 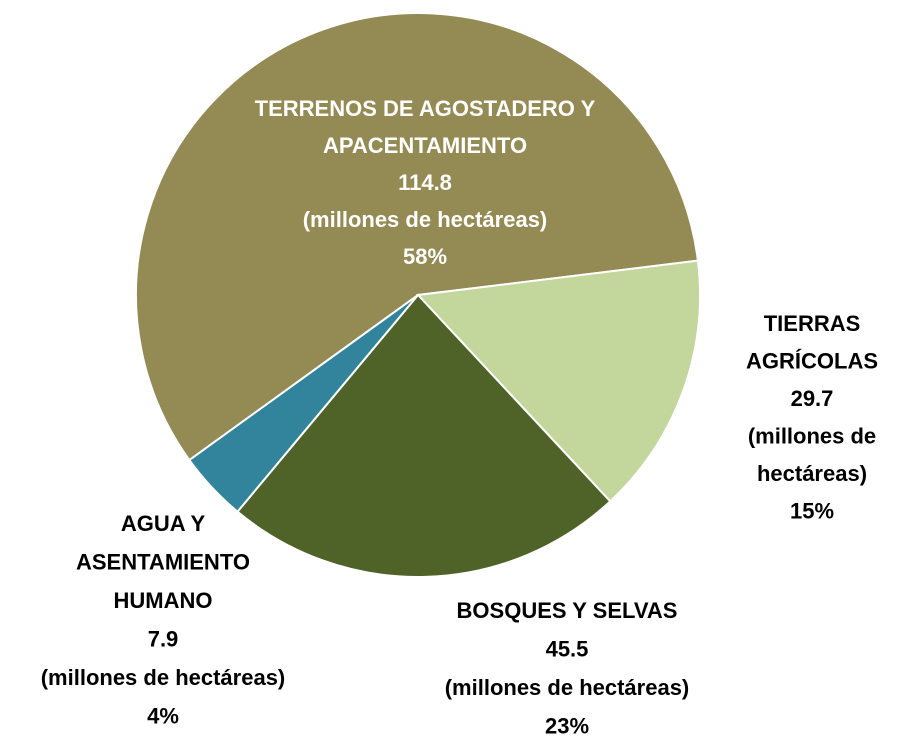 I want to click on slice-label: 29.7, so click(x=812, y=398).